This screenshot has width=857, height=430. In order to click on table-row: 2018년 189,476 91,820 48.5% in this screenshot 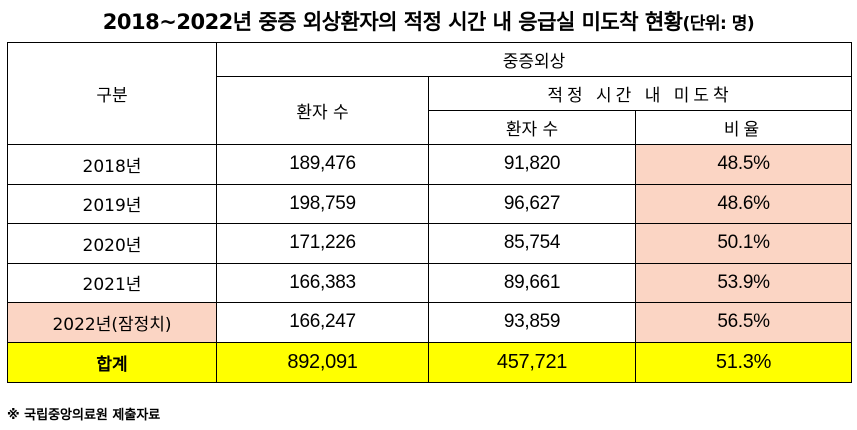, I will do `click(429, 164)`.